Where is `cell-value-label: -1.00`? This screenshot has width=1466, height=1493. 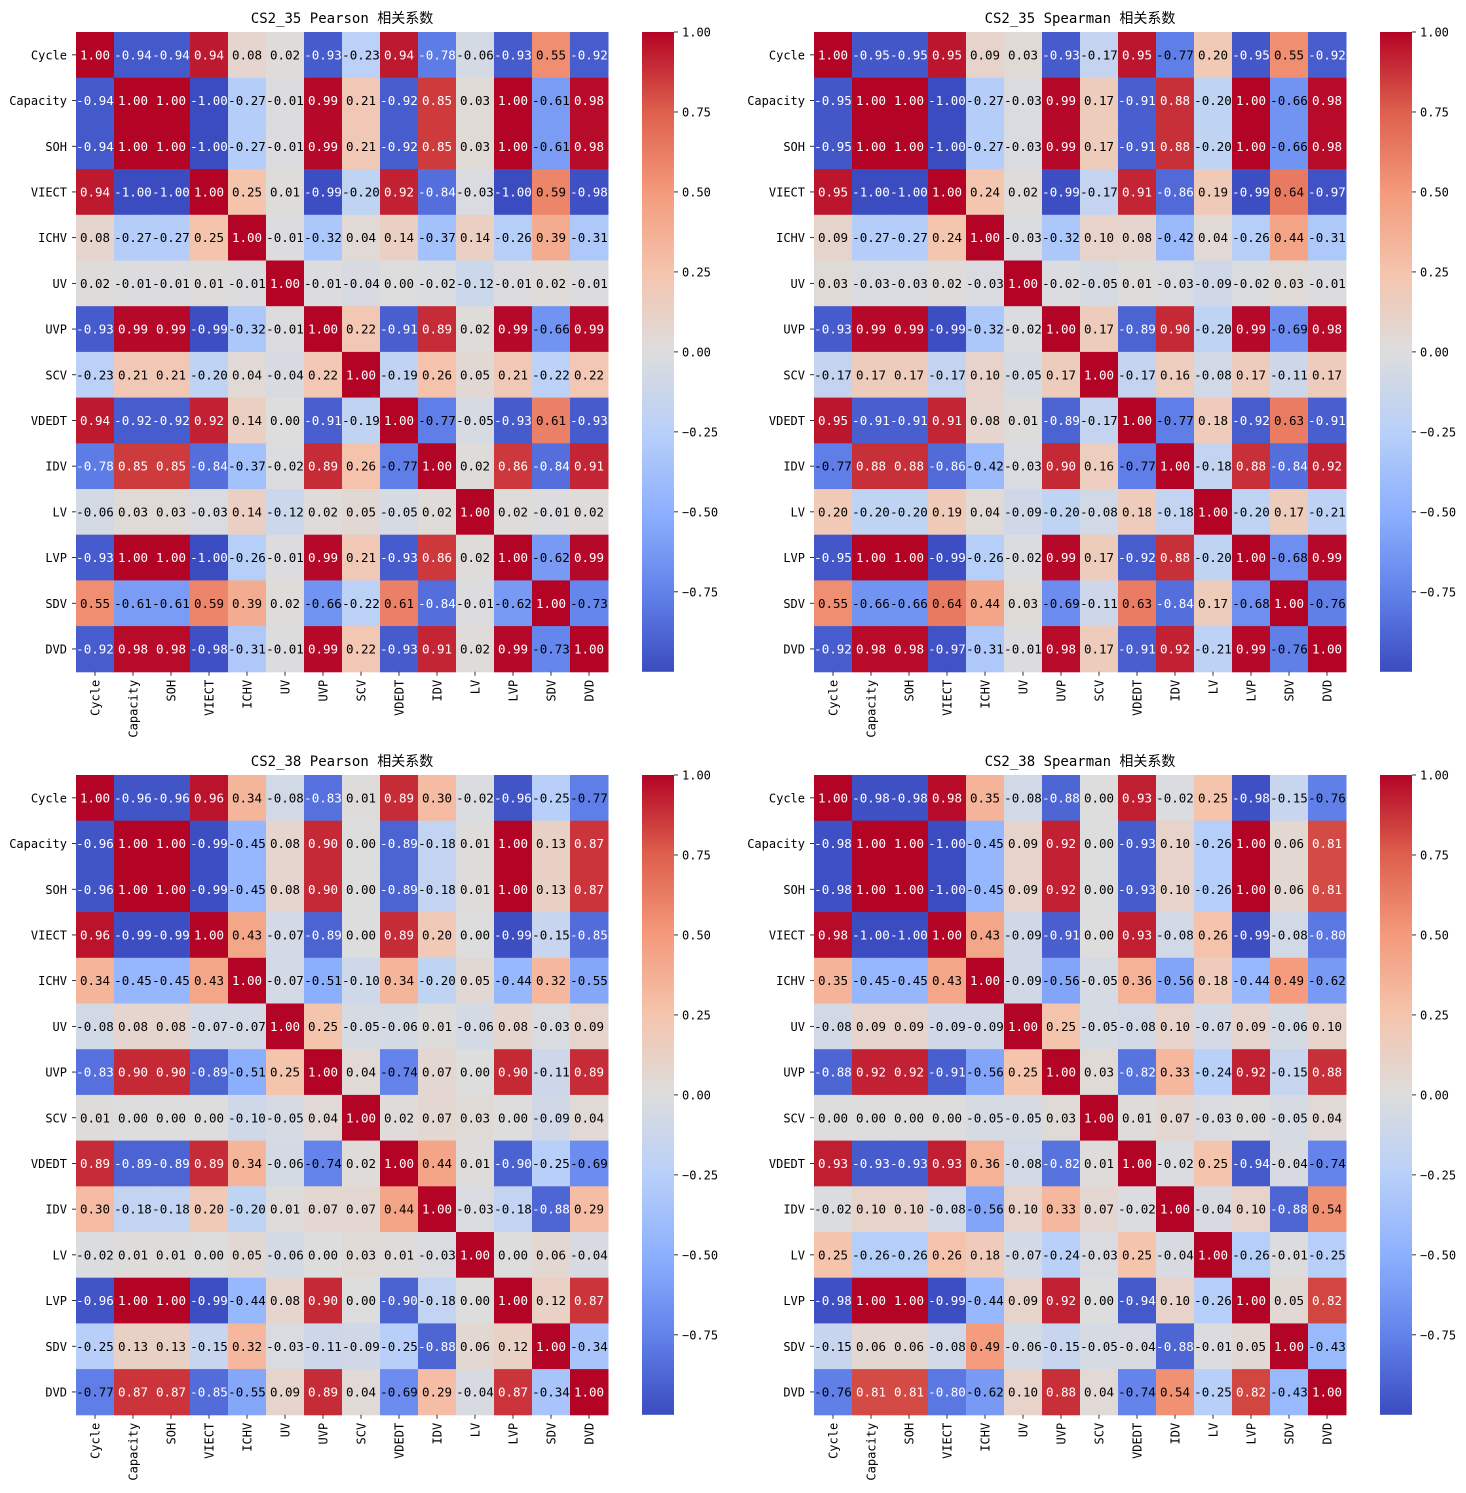 cell-value-label: -1.00 is located at coordinates (513, 191).